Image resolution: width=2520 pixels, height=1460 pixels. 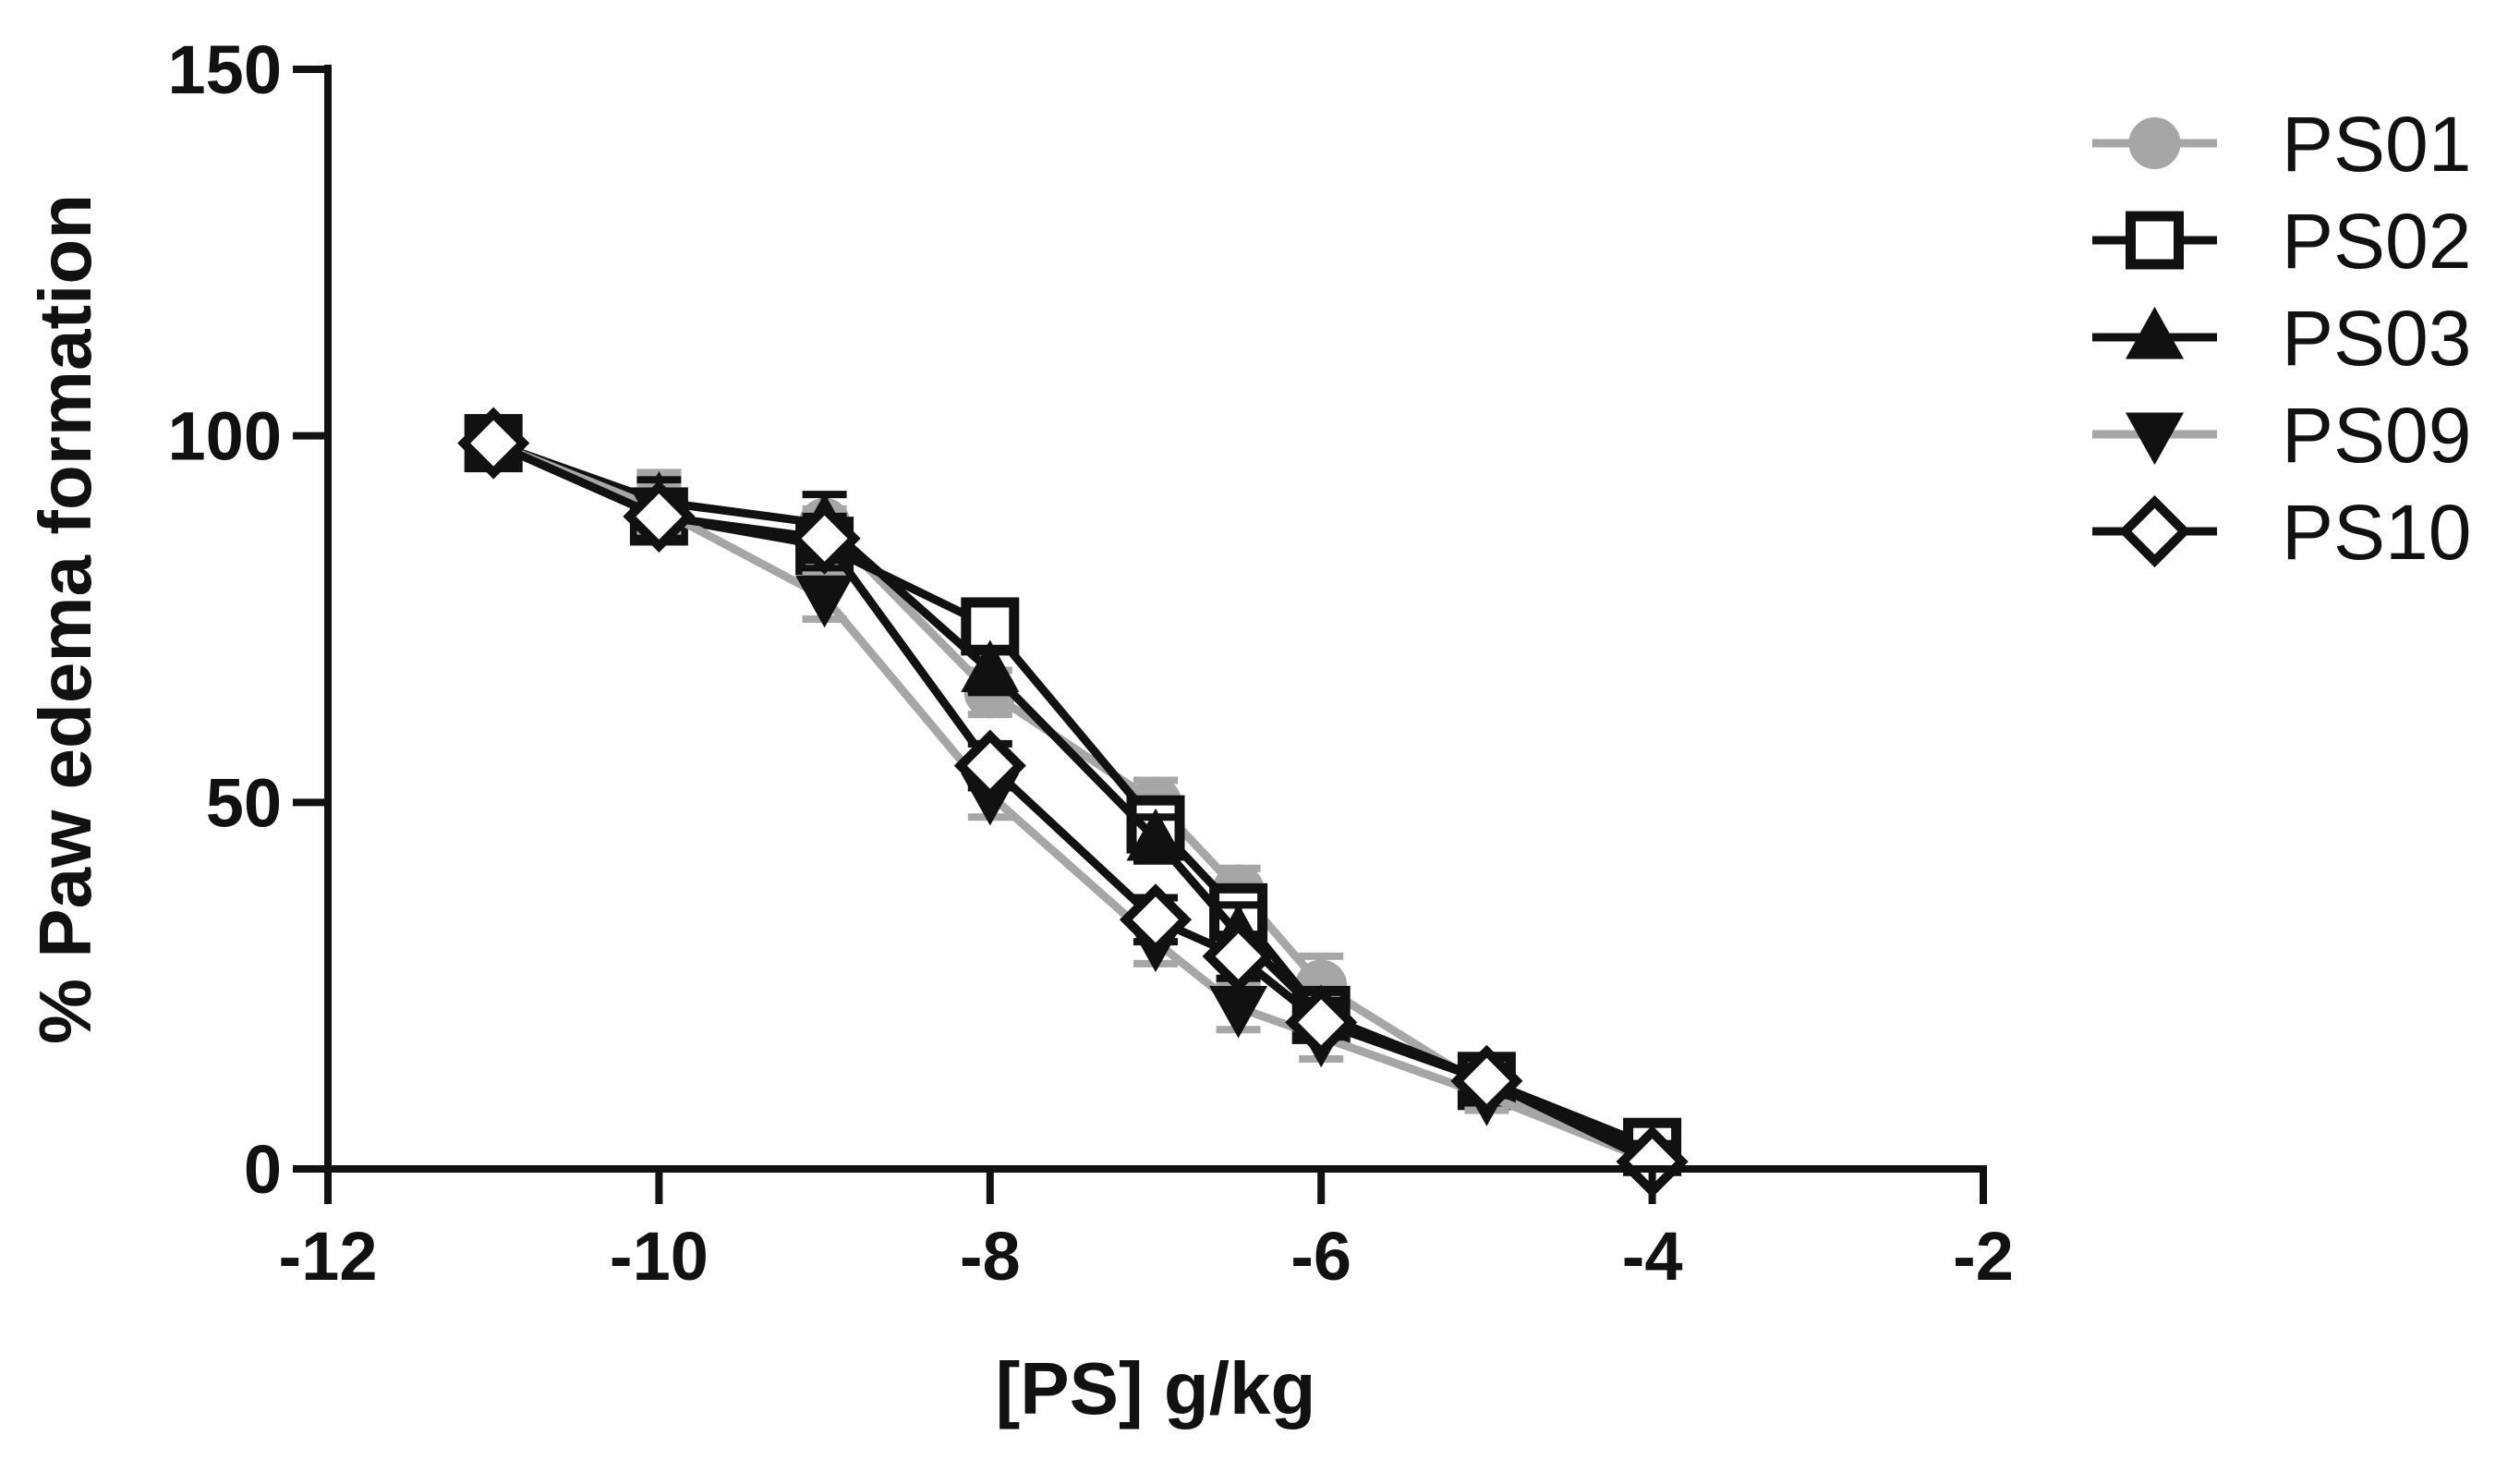 I want to click on legend-item-ps02: PS02, so click(x=2282, y=242).